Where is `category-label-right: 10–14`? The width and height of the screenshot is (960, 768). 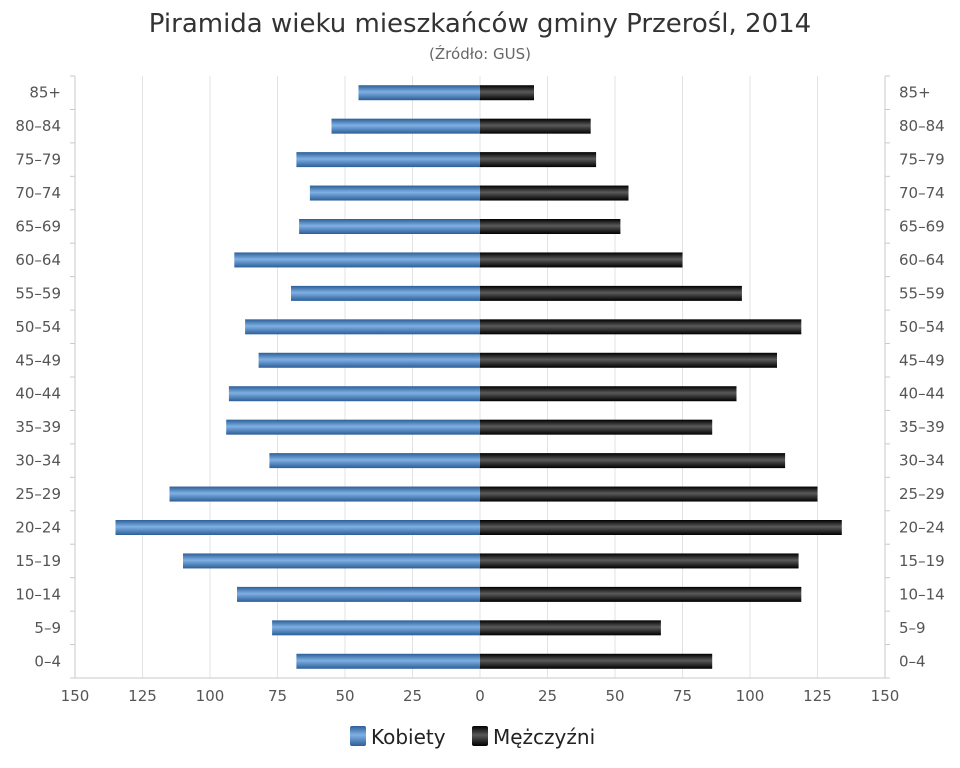
category-label-right: 10–14 is located at coordinates (922, 594).